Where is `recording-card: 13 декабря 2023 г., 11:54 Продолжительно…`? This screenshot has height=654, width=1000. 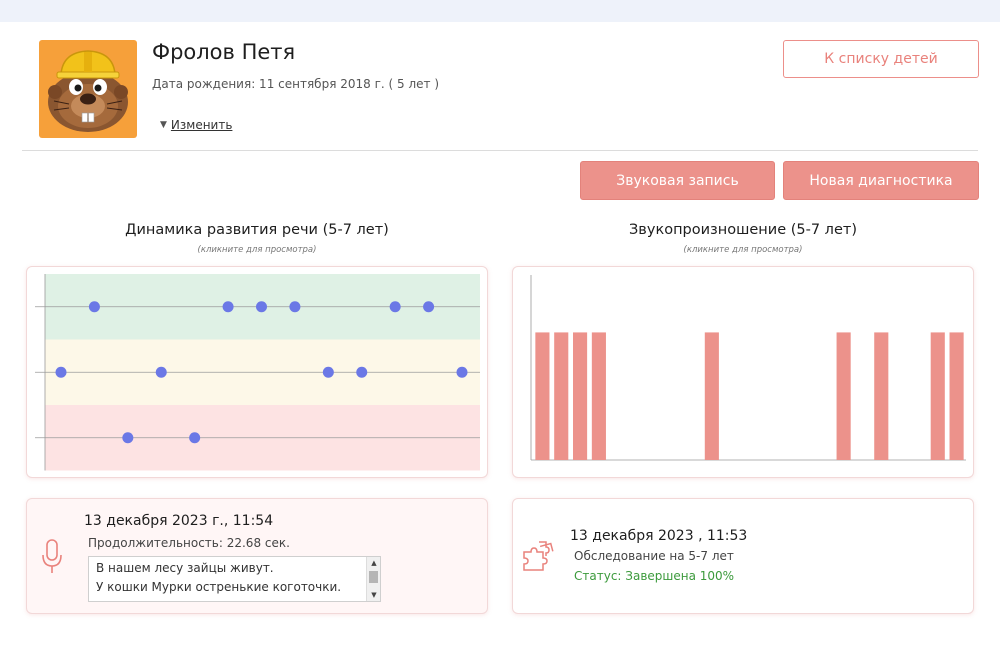
recording-card: 13 декабря 2023 г., 11:54 Продолжительно… is located at coordinates (257, 556).